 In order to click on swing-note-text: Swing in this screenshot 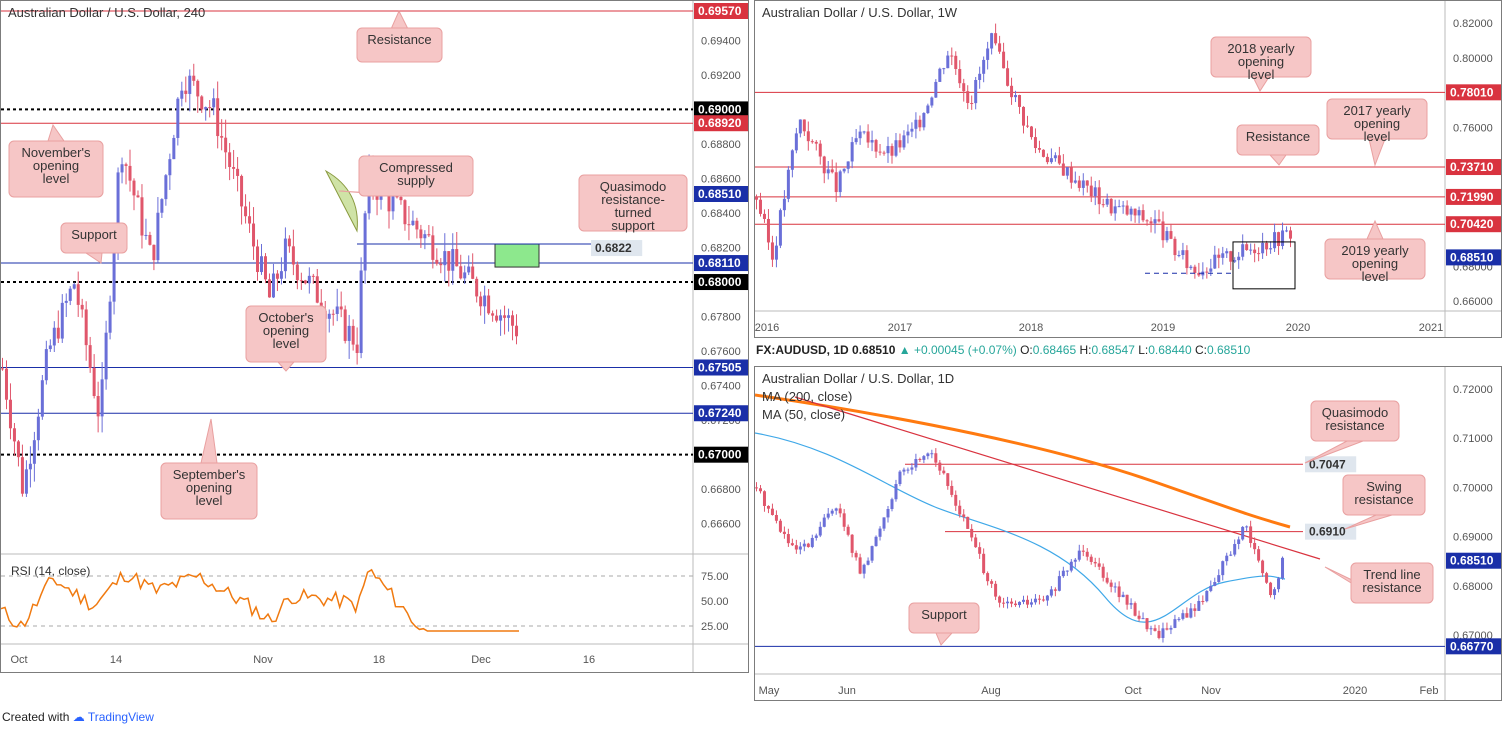, I will do `click(1383, 486)`.